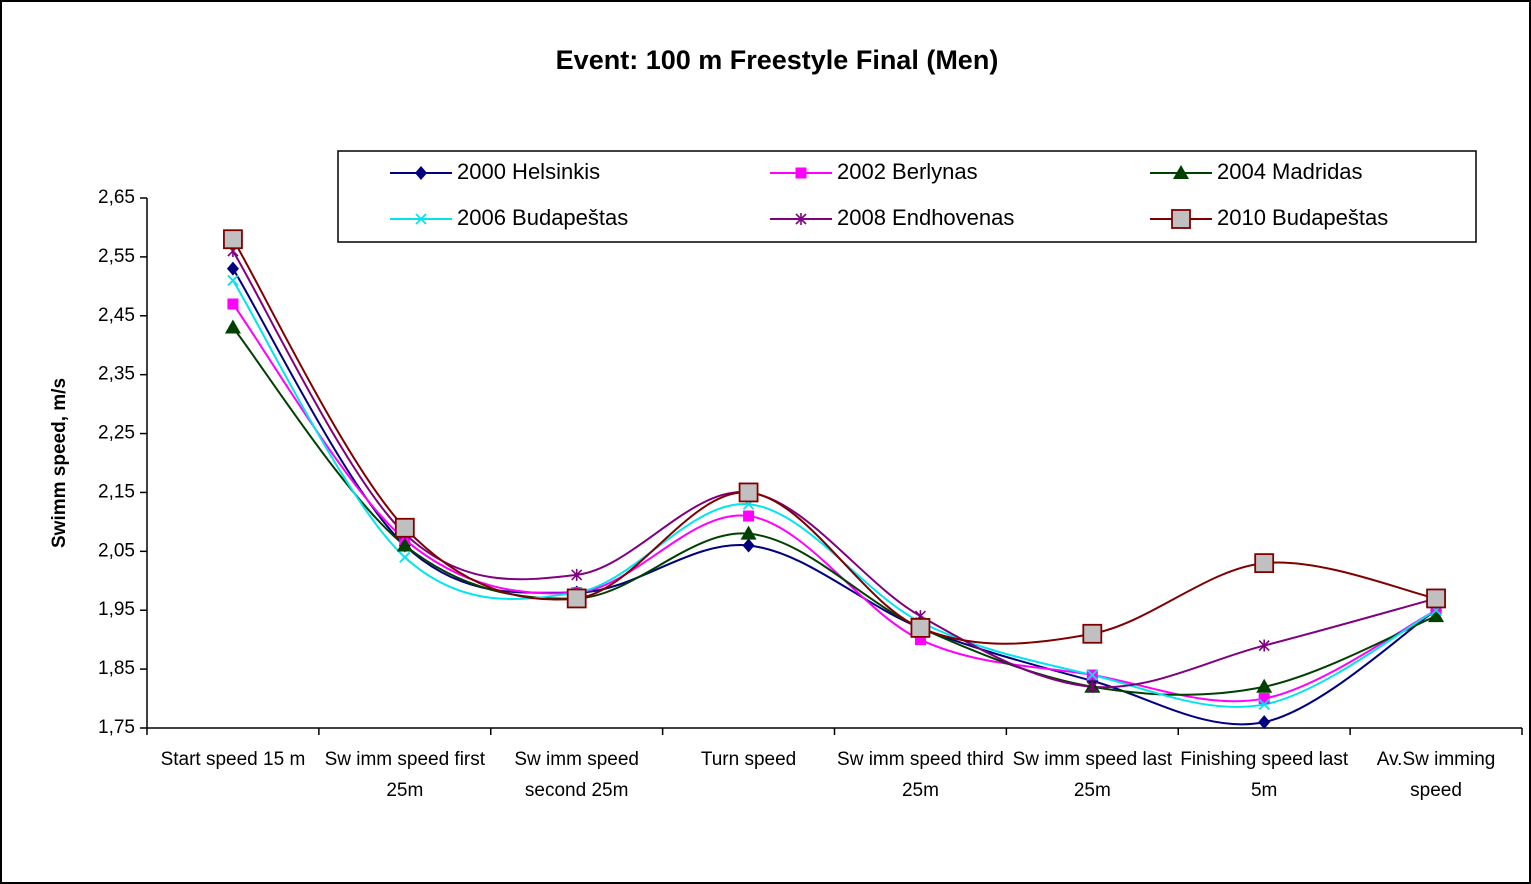 Image resolution: width=1531 pixels, height=884 pixels. Describe the element at coordinates (920, 775) in the screenshot. I see `x-tick-label: Sw imm speed third 25m` at that location.